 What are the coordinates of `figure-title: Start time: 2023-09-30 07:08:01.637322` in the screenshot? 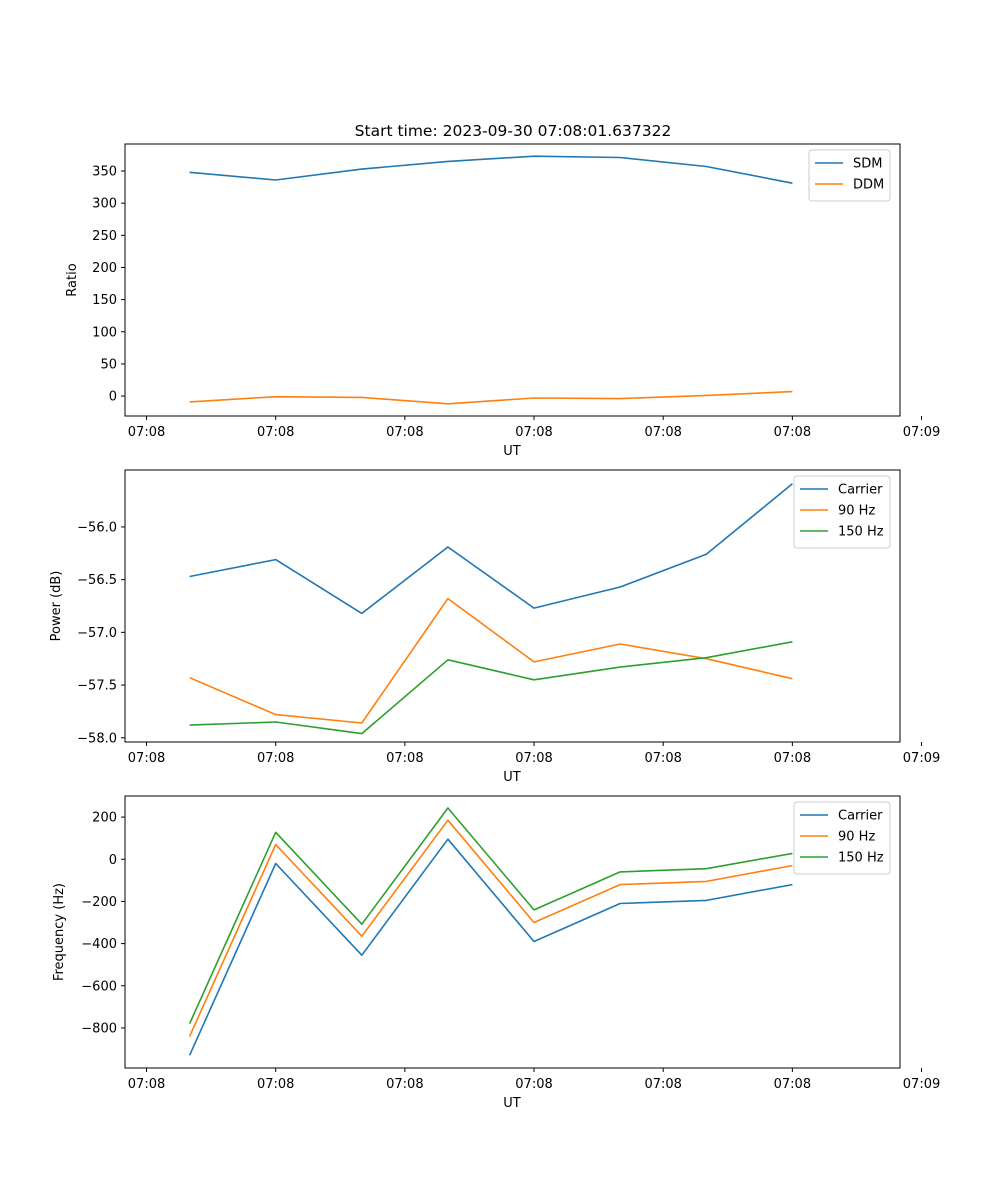 It's located at (513, 131).